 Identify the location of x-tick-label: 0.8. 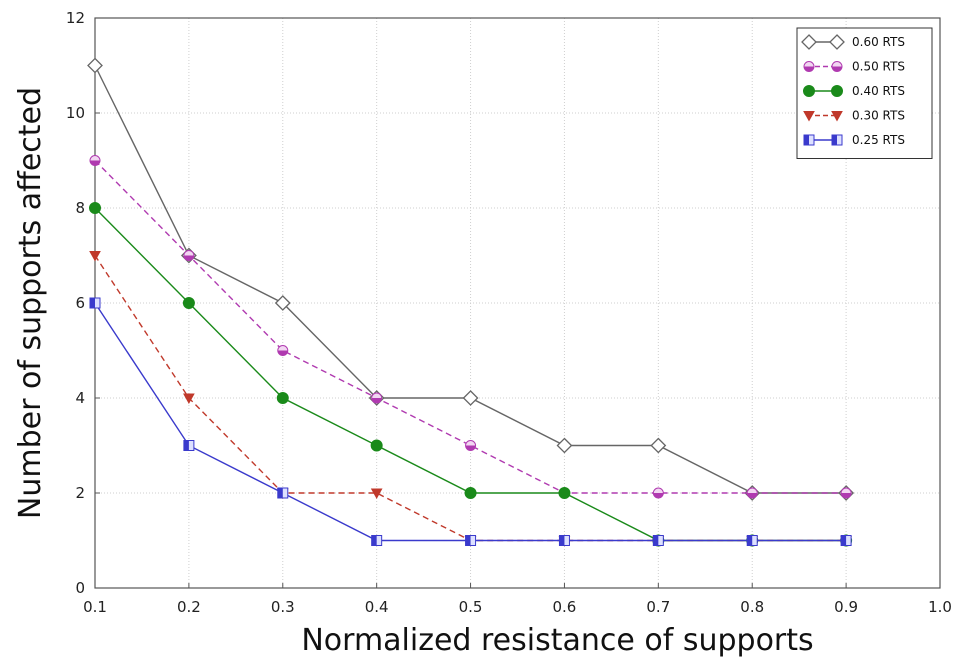
(752, 607).